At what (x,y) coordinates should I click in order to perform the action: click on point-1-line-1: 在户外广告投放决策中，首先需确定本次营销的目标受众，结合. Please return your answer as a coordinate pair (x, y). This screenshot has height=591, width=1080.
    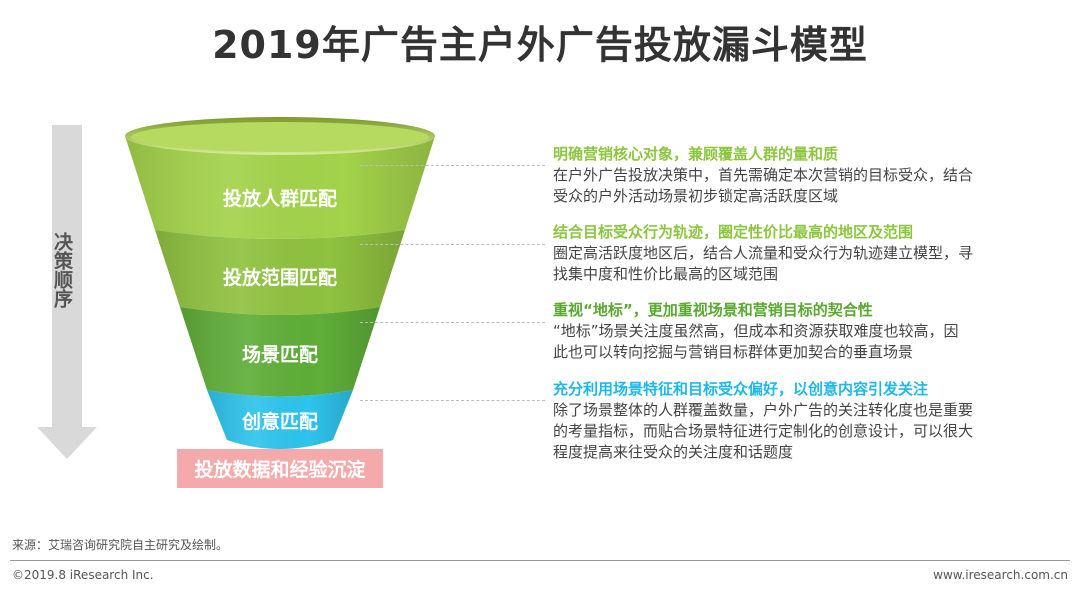
    Looking at the image, I should click on (763, 175).